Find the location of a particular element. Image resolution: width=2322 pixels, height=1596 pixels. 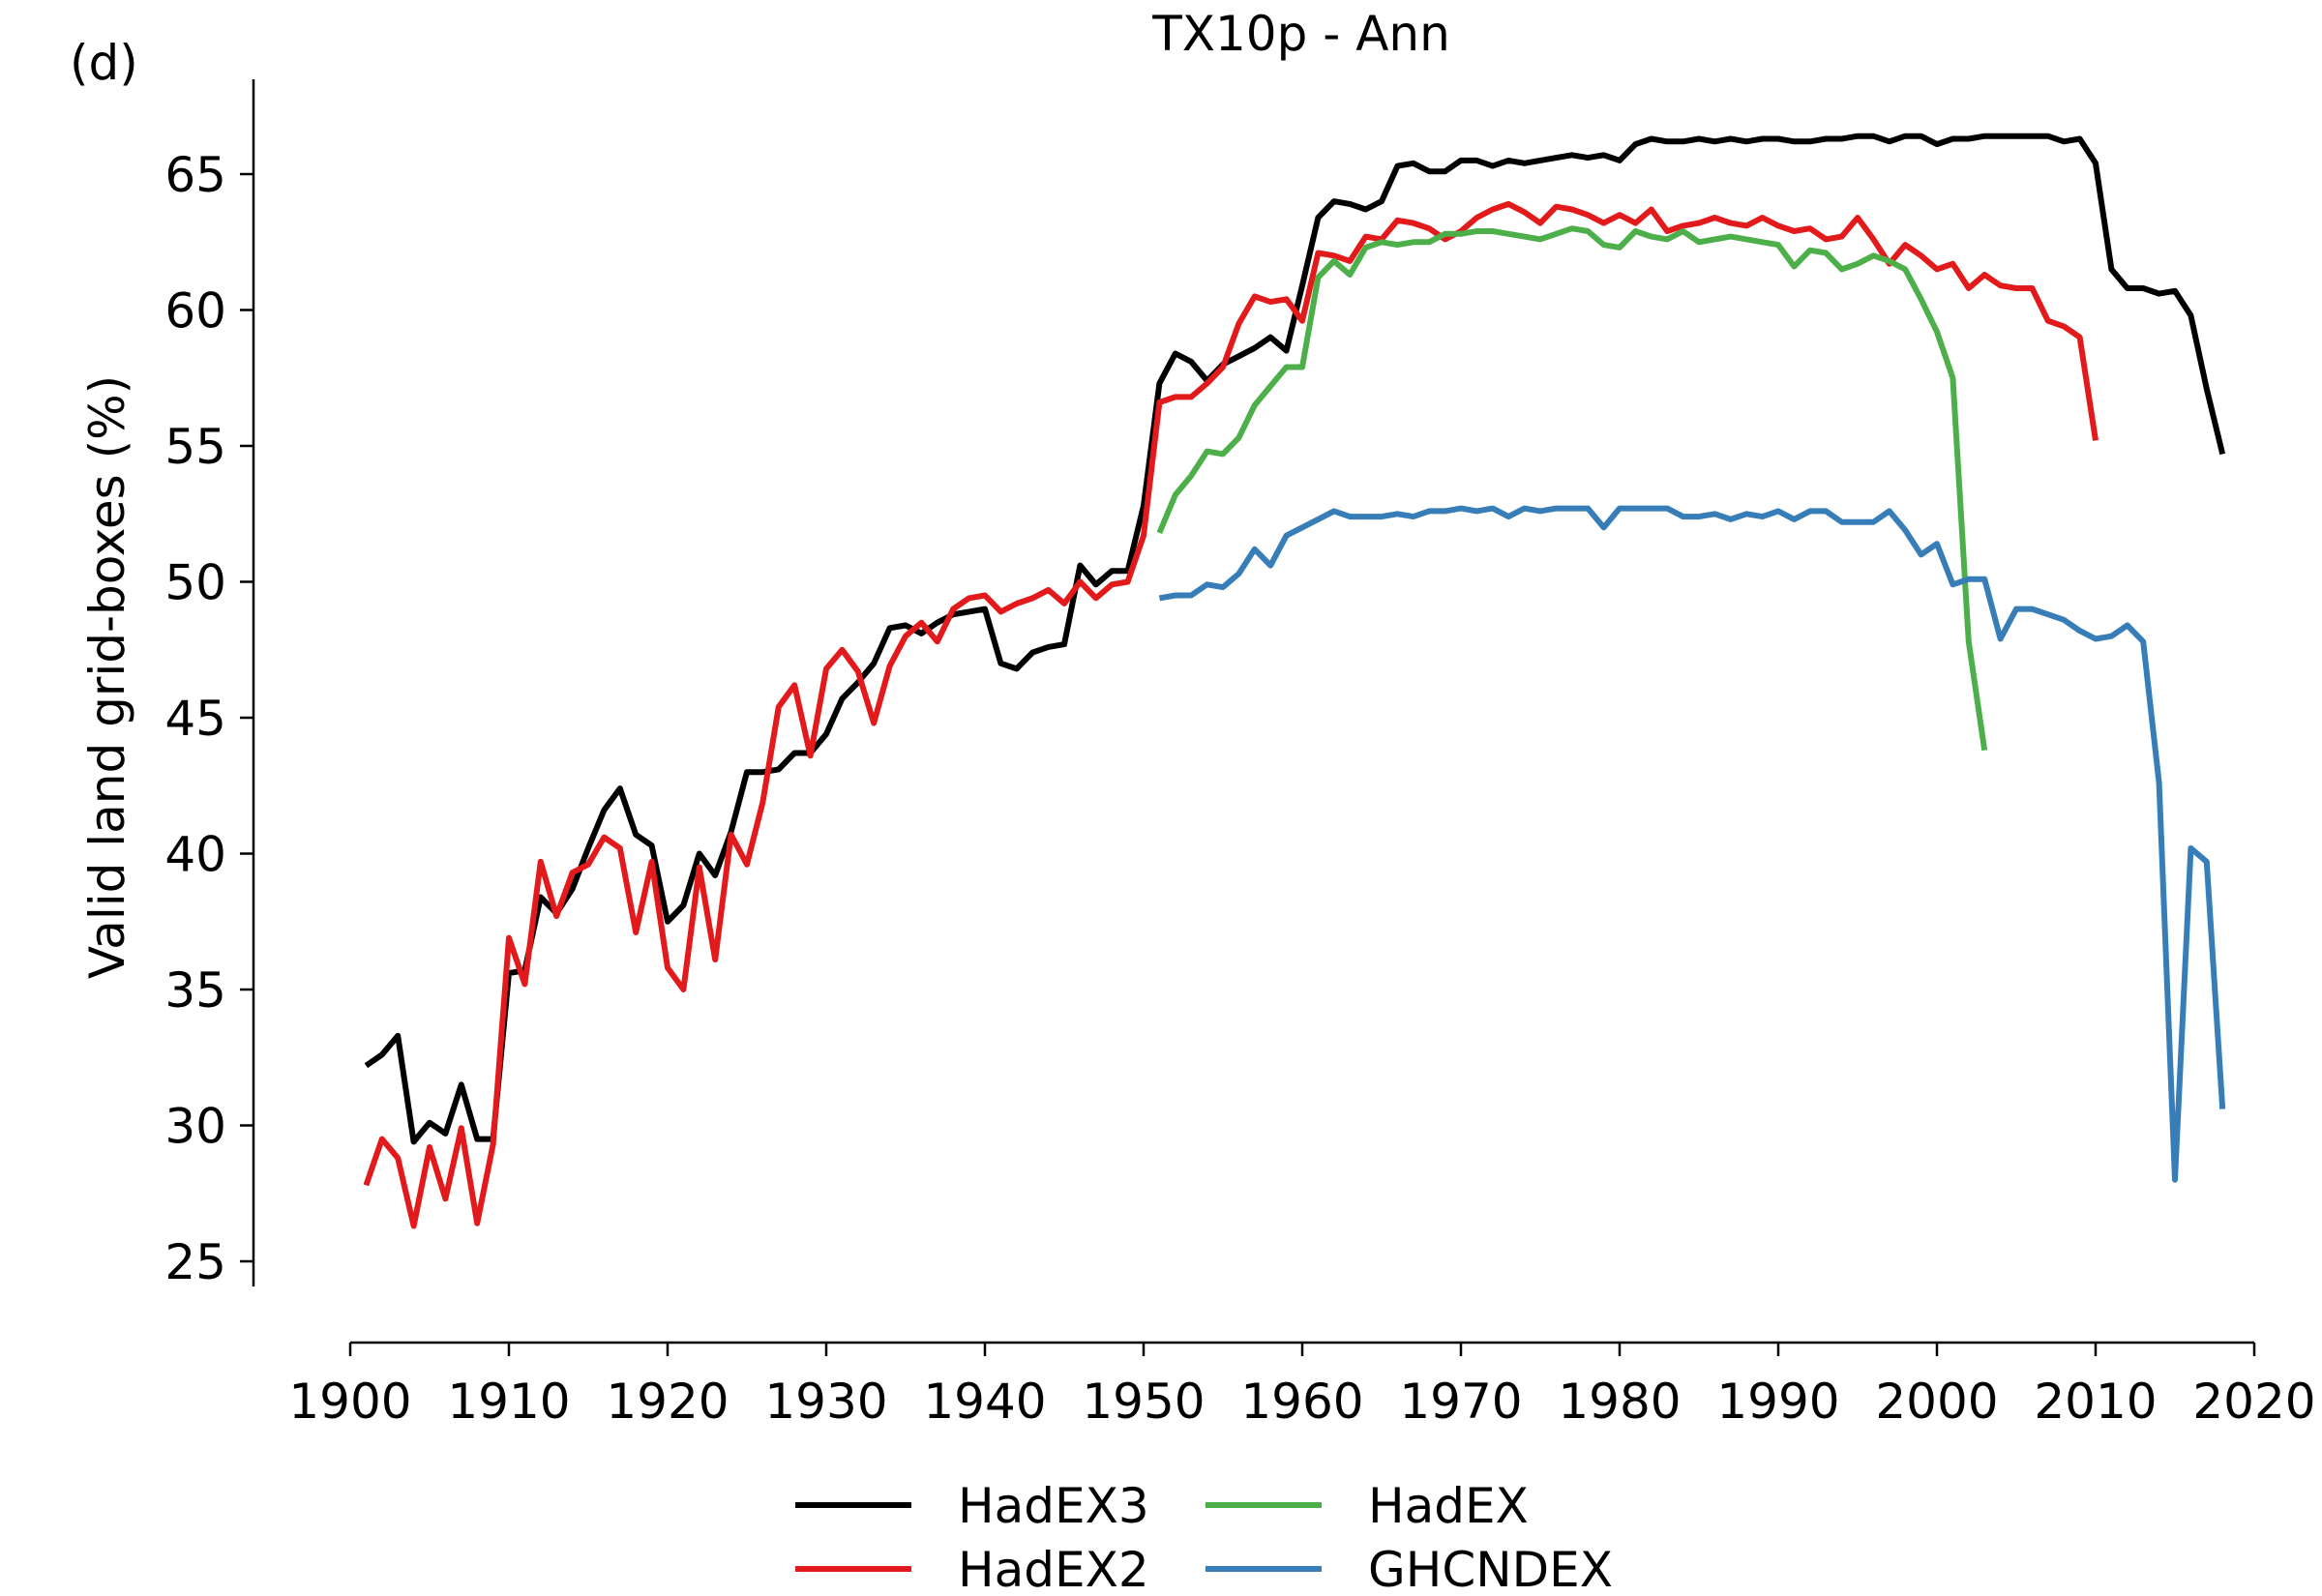

x-tick-label: 1930 is located at coordinates (825, 1402).